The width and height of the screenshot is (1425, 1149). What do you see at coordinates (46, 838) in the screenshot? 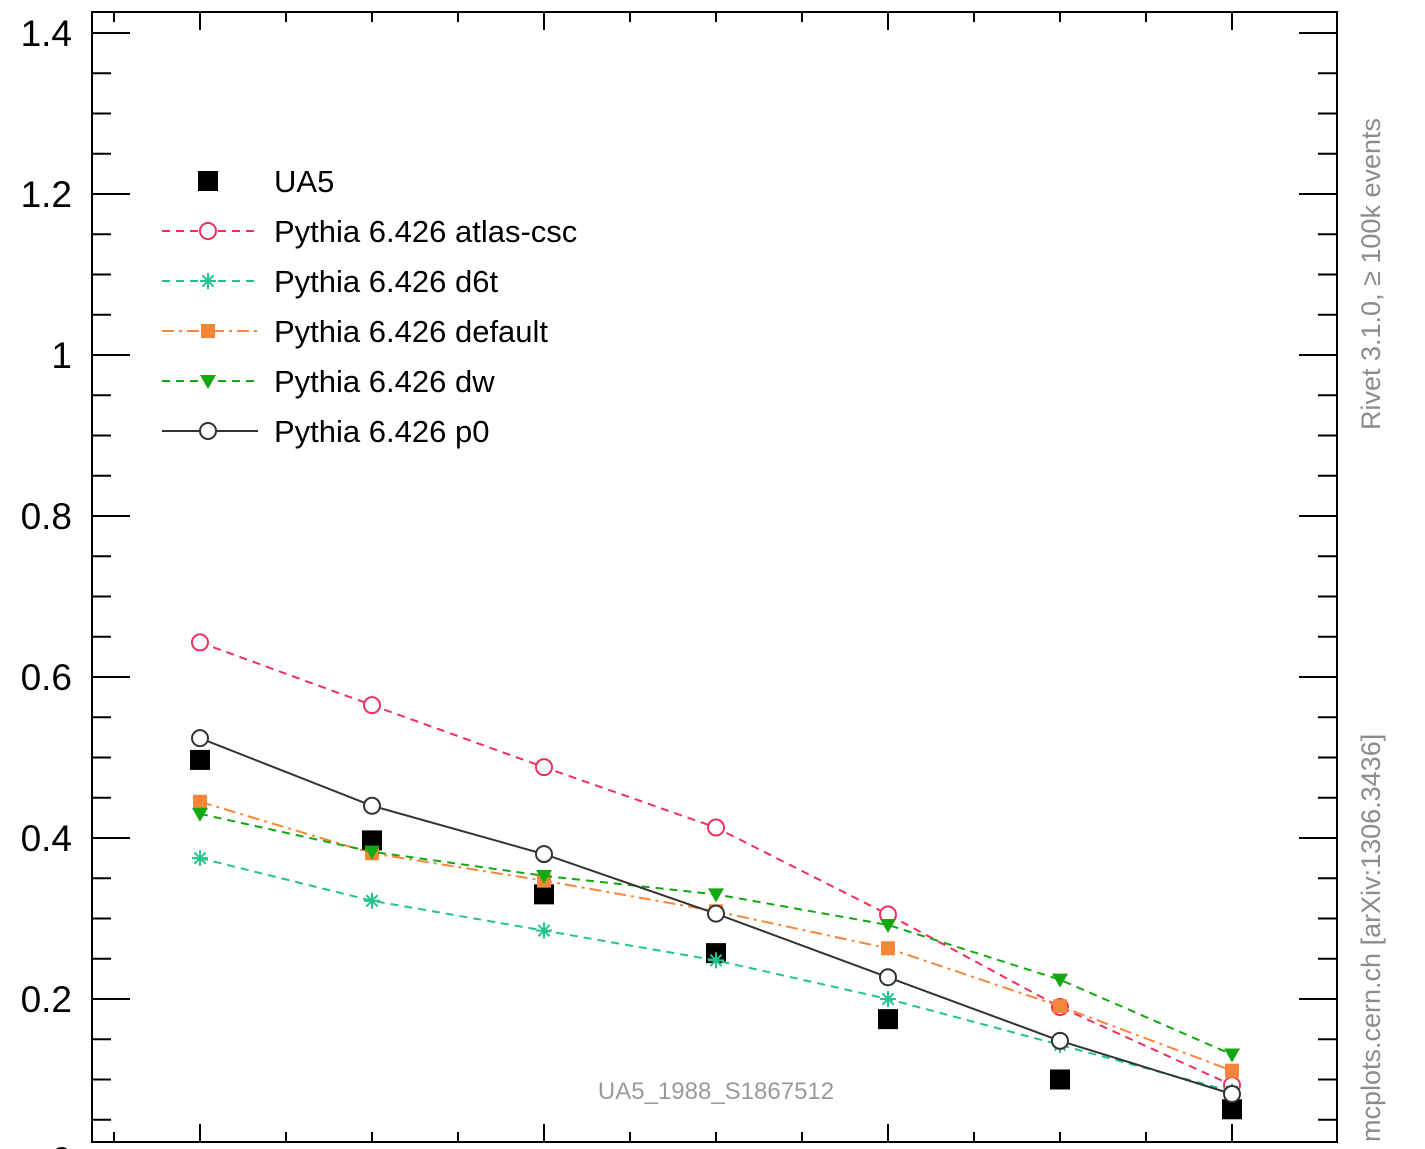
I see `y-tick-label: 0.4` at bounding box center [46, 838].